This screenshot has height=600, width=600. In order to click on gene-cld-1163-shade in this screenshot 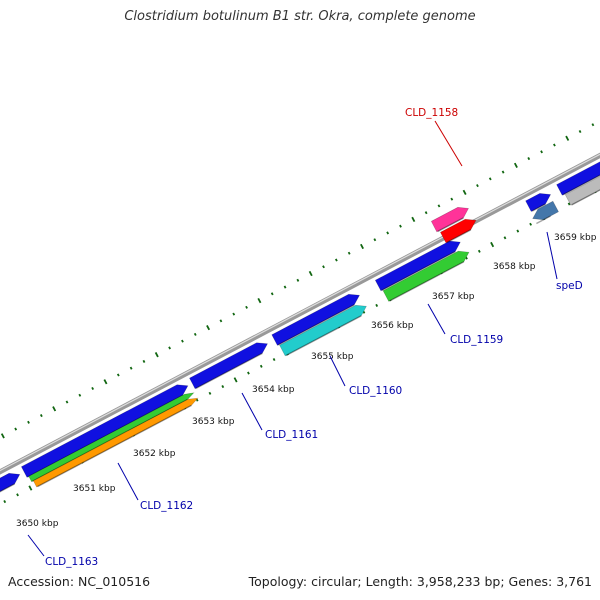, I will do `click(7, 488)`.